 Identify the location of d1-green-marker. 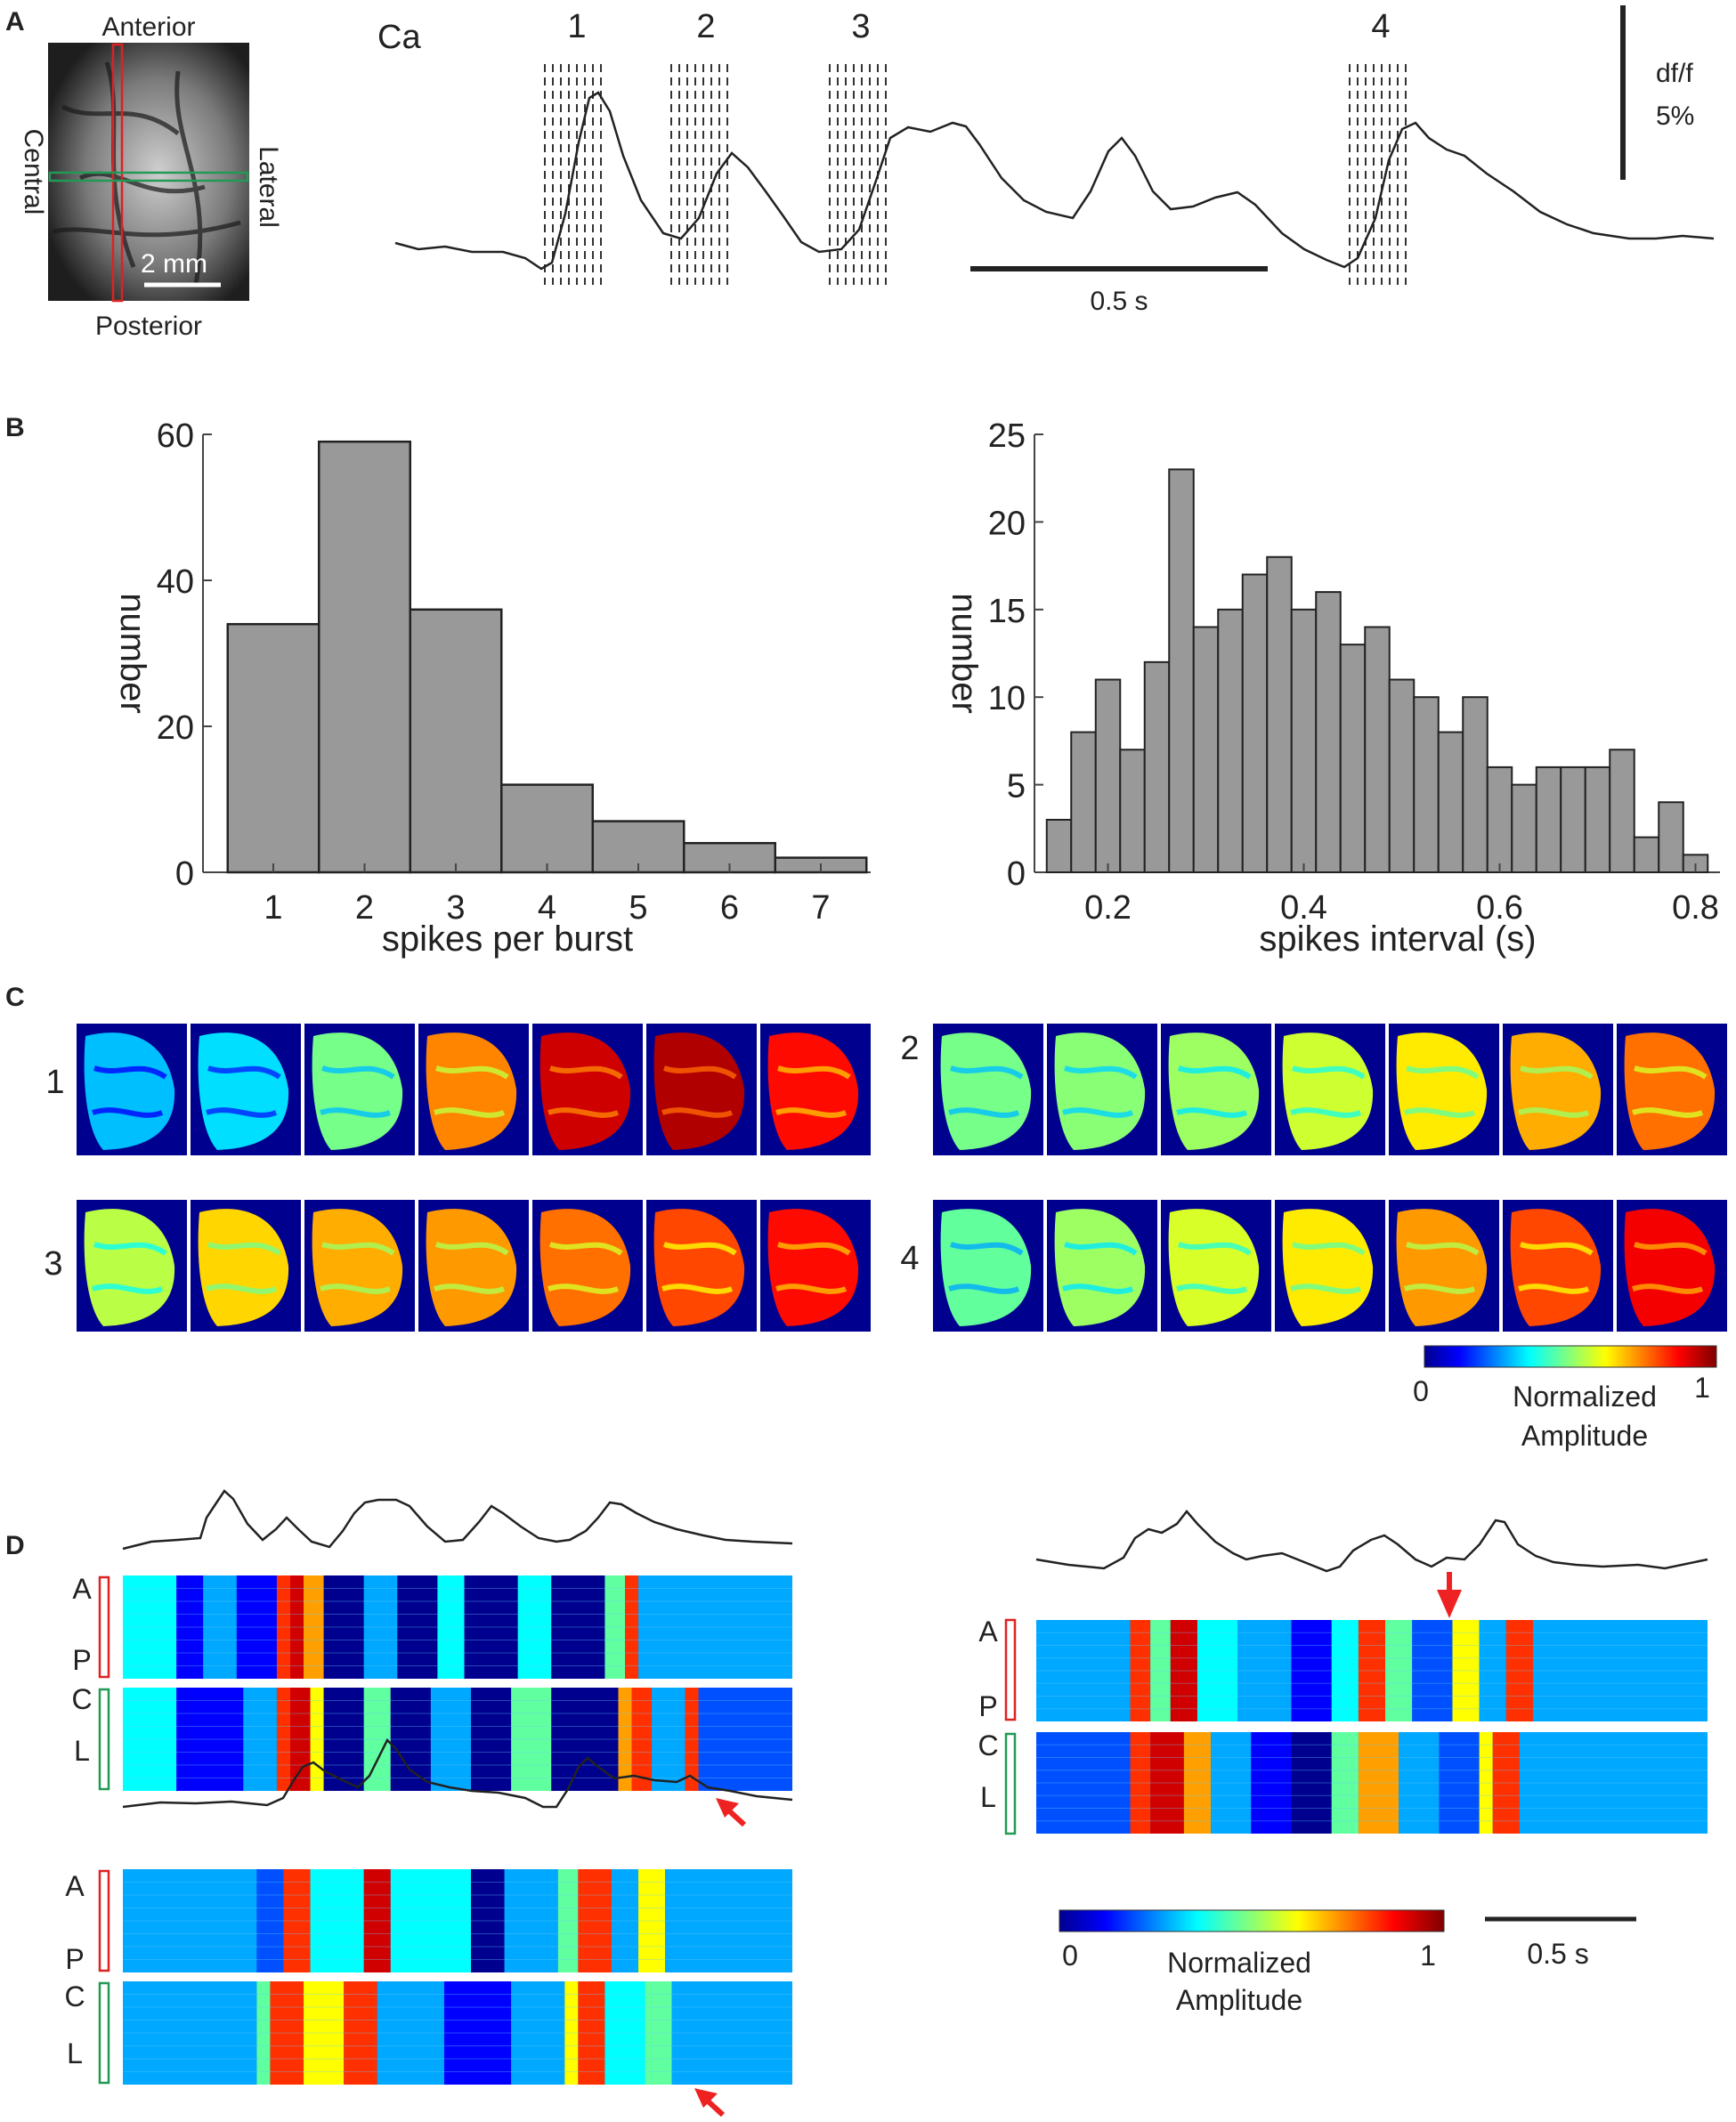
(104, 1739).